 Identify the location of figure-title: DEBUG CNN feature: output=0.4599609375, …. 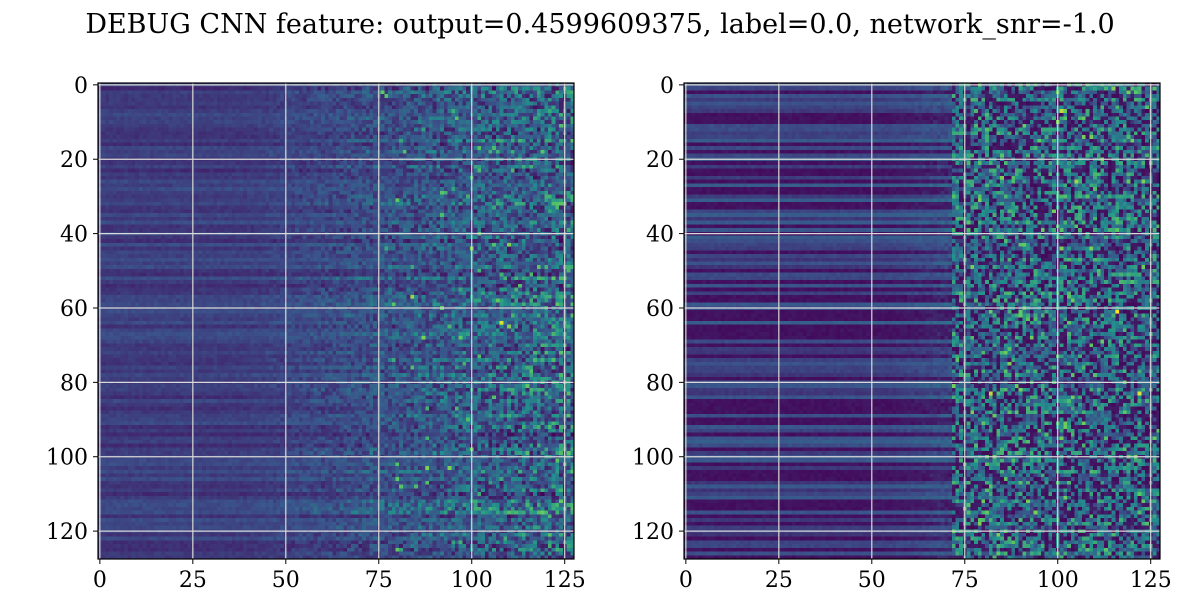
(599, 24).